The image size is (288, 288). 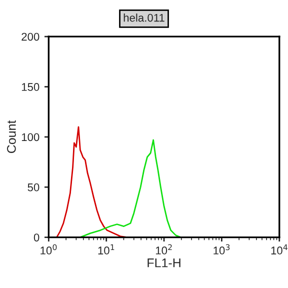 I want to click on y-tick-label: 200, so click(x=31, y=36).